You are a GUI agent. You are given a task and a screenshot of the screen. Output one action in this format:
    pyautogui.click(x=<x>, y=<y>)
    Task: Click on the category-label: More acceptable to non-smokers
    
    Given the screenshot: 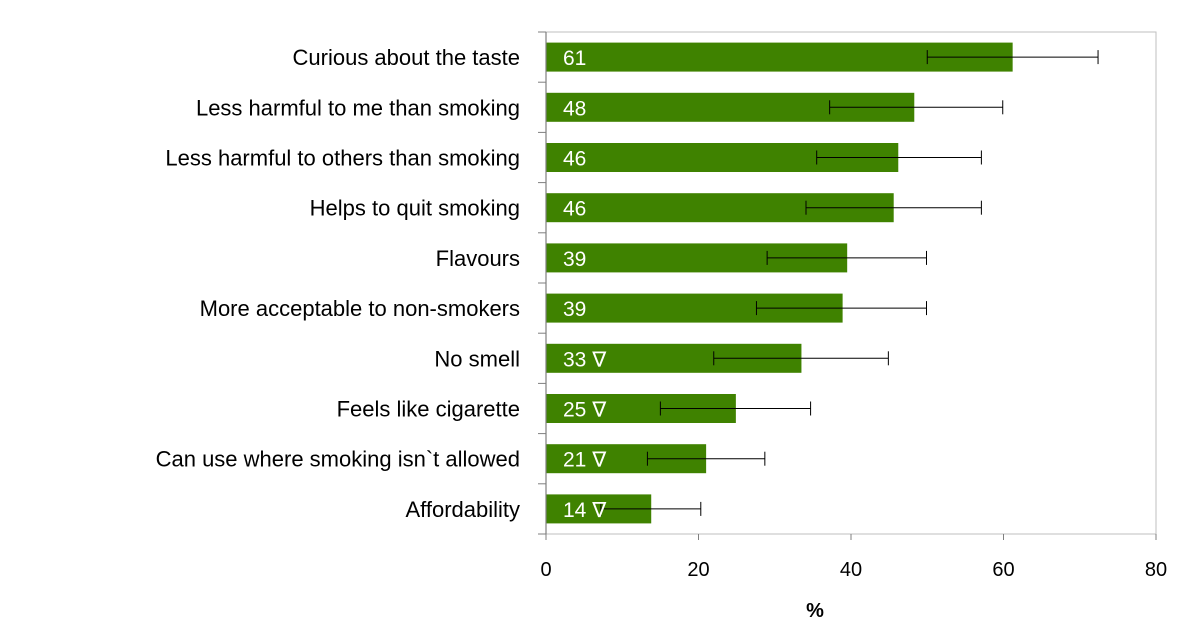 What is the action you would take?
    pyautogui.click(x=360, y=308)
    